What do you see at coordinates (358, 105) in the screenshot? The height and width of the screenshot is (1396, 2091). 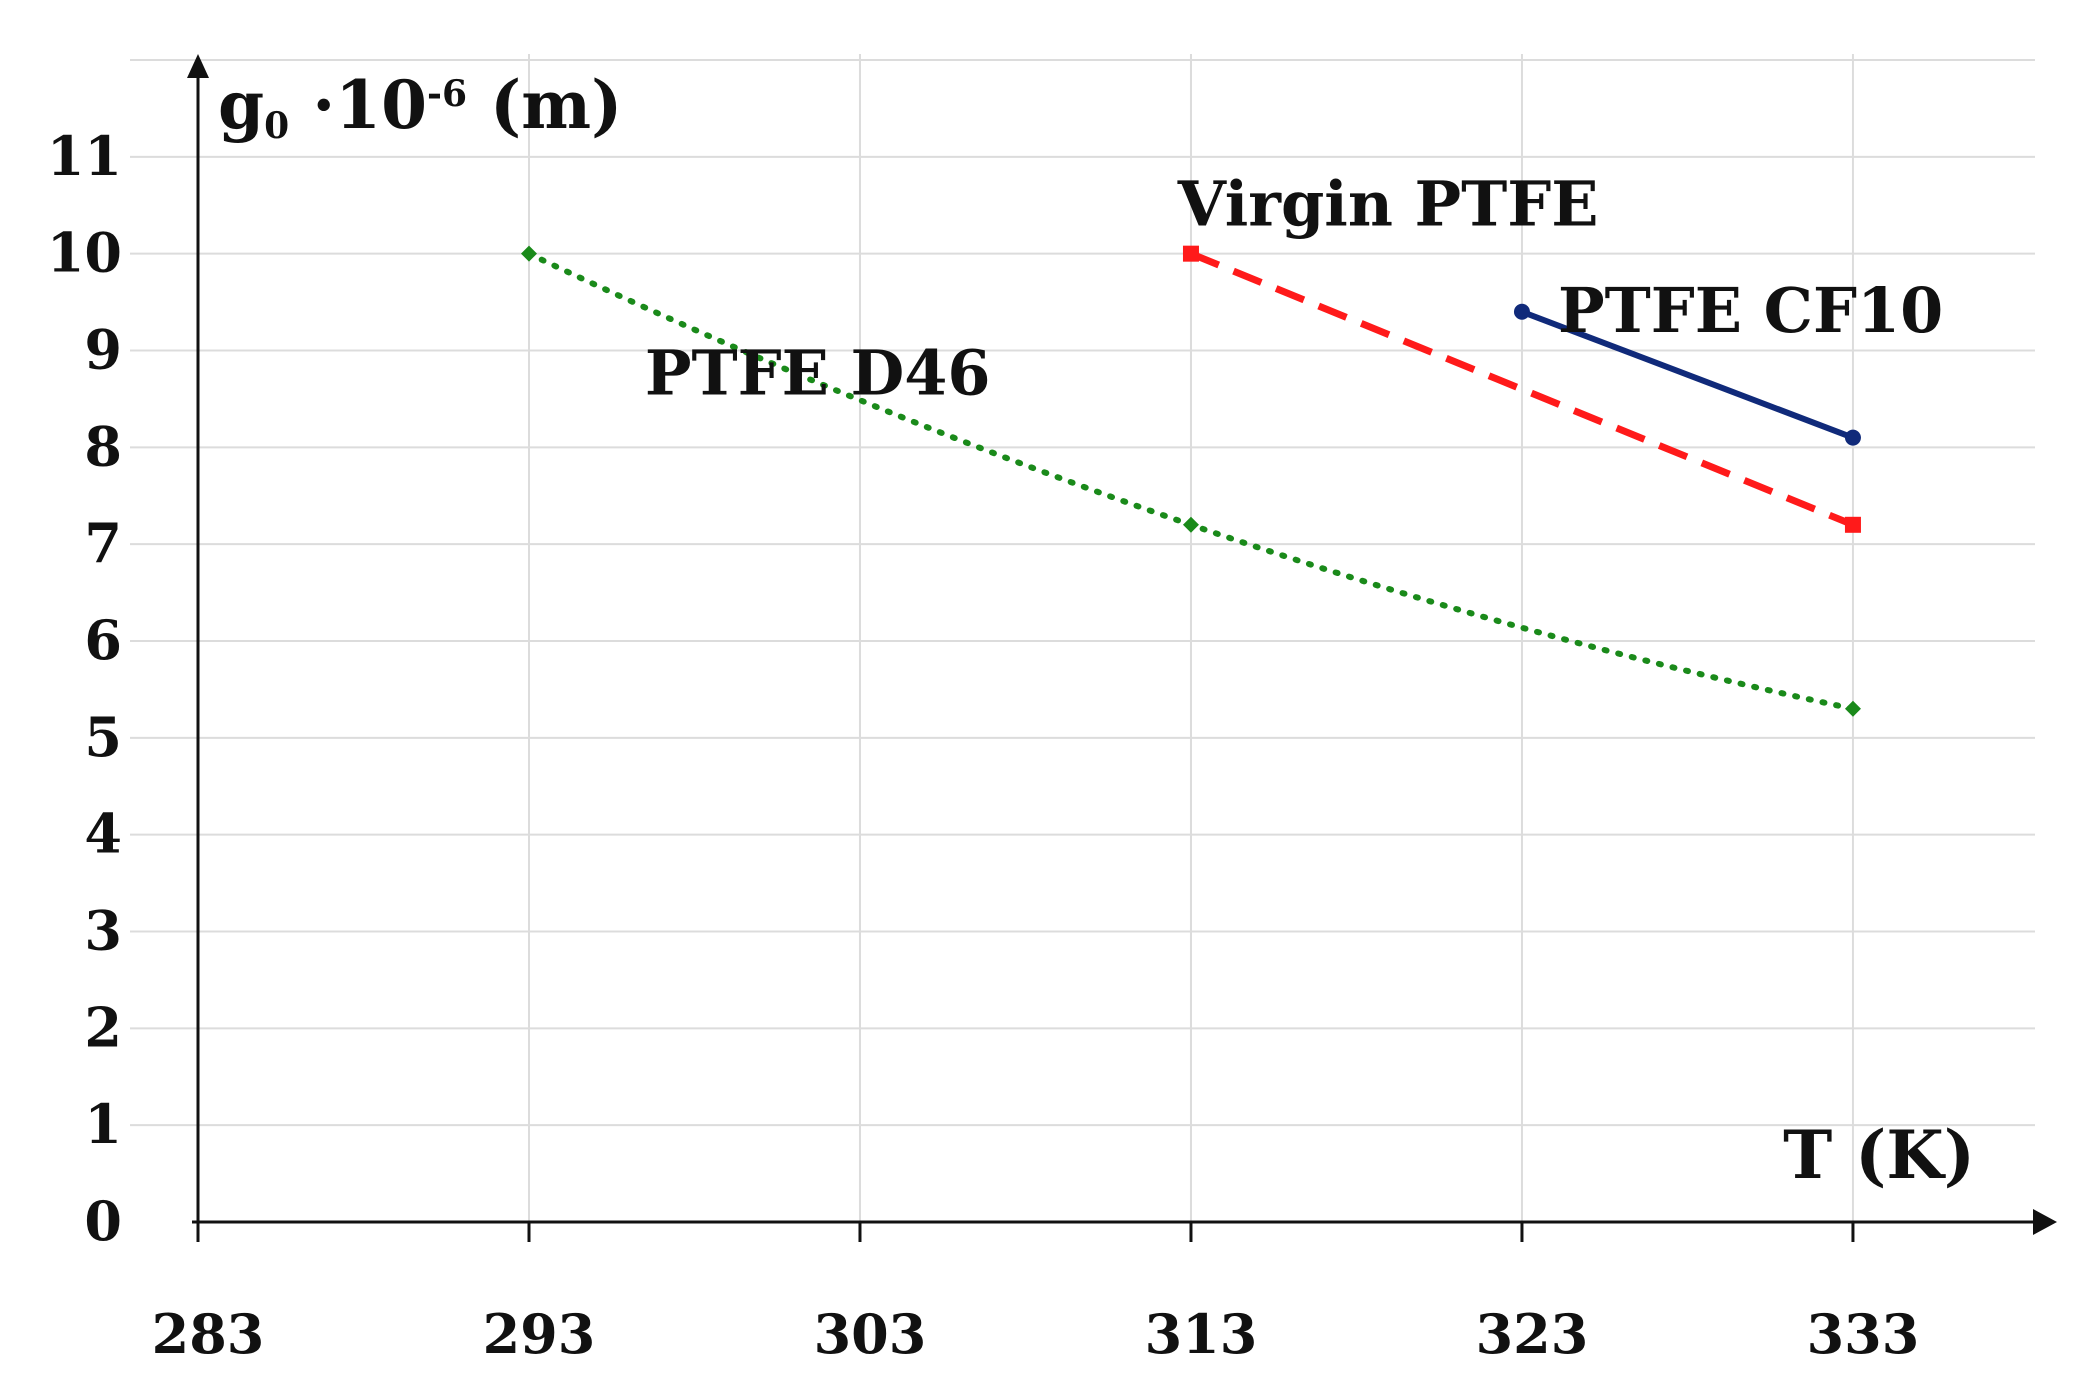 I see `y-axis-label-mid: ·10` at bounding box center [358, 105].